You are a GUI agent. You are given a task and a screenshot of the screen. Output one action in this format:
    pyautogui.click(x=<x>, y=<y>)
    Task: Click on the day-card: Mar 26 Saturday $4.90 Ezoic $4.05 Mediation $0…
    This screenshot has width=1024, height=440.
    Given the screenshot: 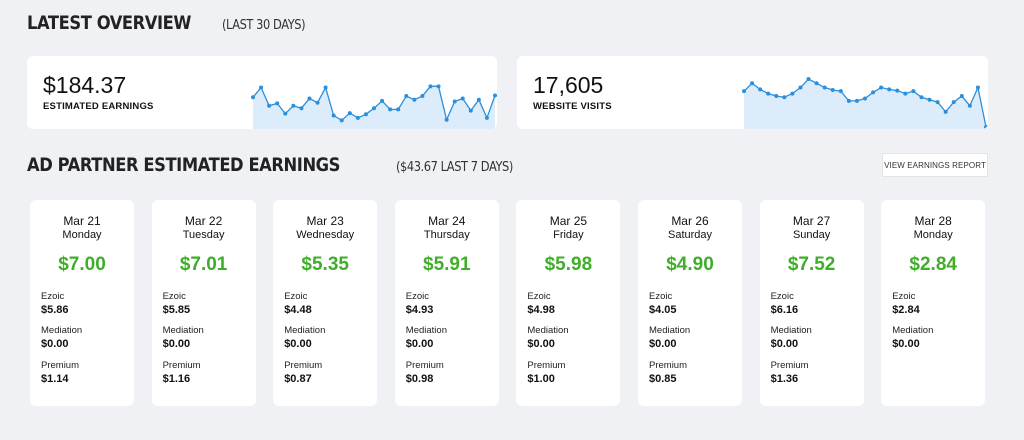 What is the action you would take?
    pyautogui.click(x=690, y=303)
    